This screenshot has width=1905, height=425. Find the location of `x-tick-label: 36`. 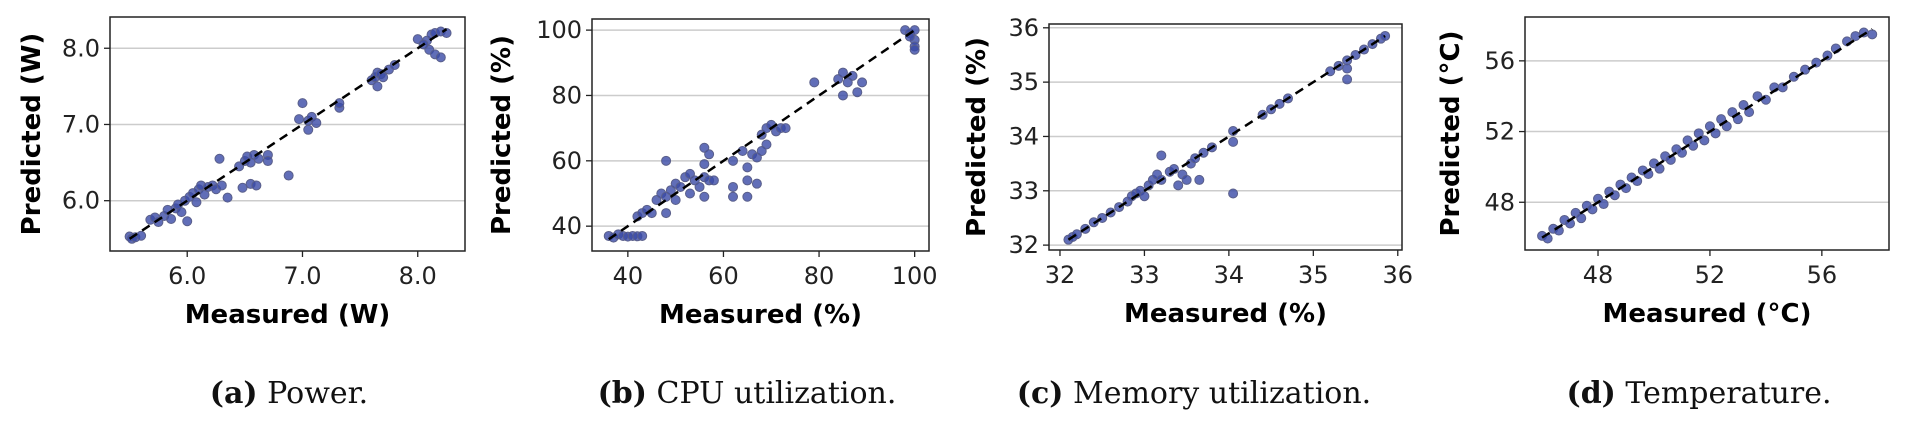

x-tick-label: 36 is located at coordinates (1398, 275).